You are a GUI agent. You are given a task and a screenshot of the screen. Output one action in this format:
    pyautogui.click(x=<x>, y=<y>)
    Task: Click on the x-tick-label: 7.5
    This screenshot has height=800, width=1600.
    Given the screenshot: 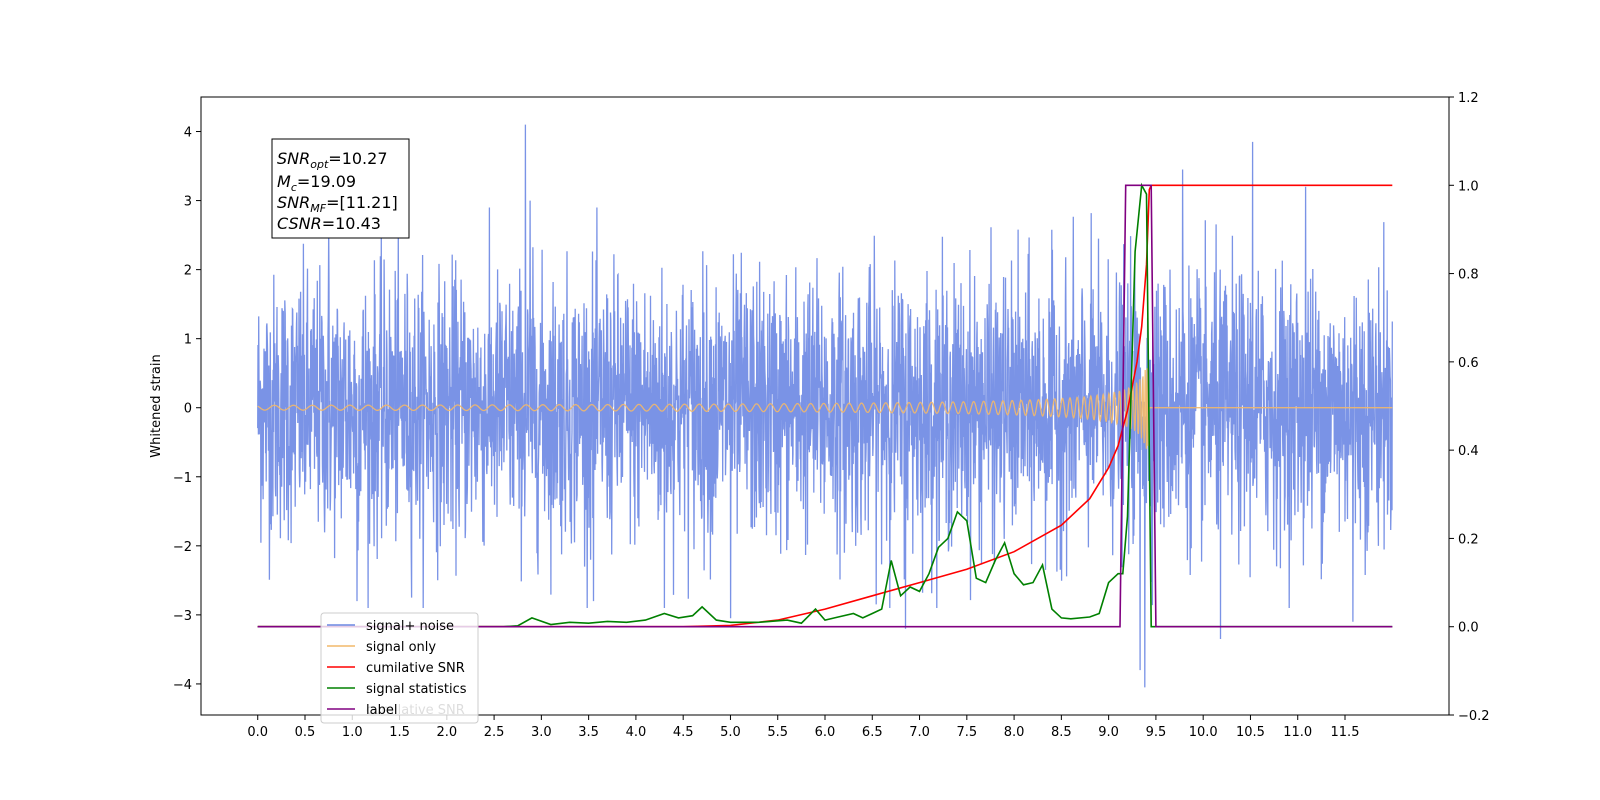 What is the action you would take?
    pyautogui.click(x=966, y=732)
    